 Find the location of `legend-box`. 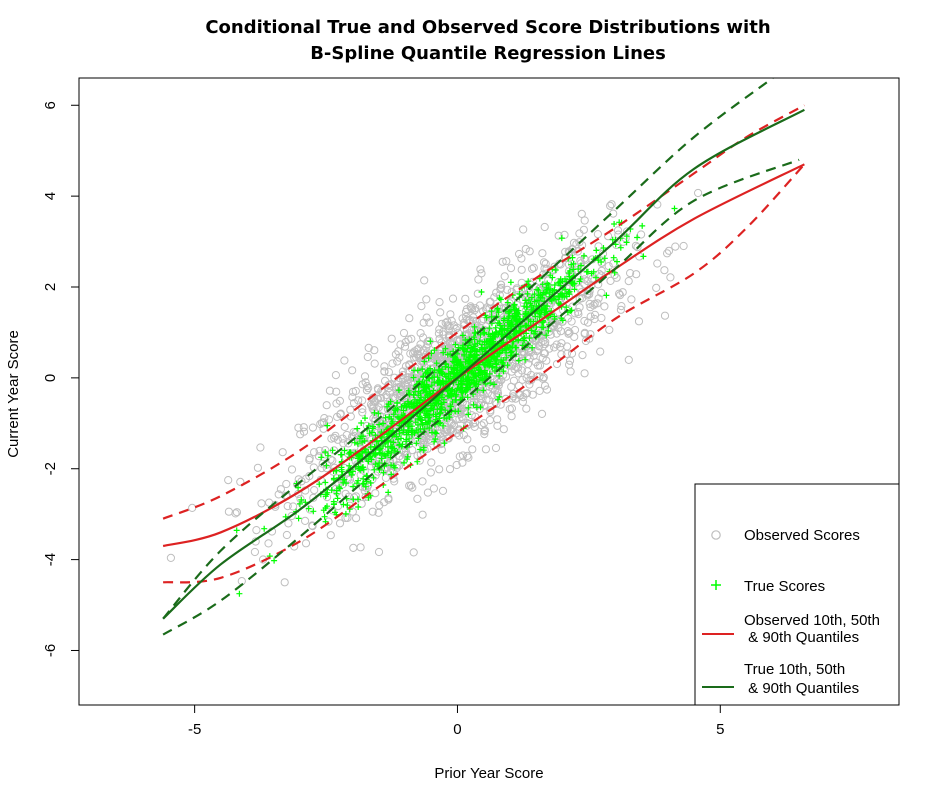

legend-box is located at coordinates (797, 594).